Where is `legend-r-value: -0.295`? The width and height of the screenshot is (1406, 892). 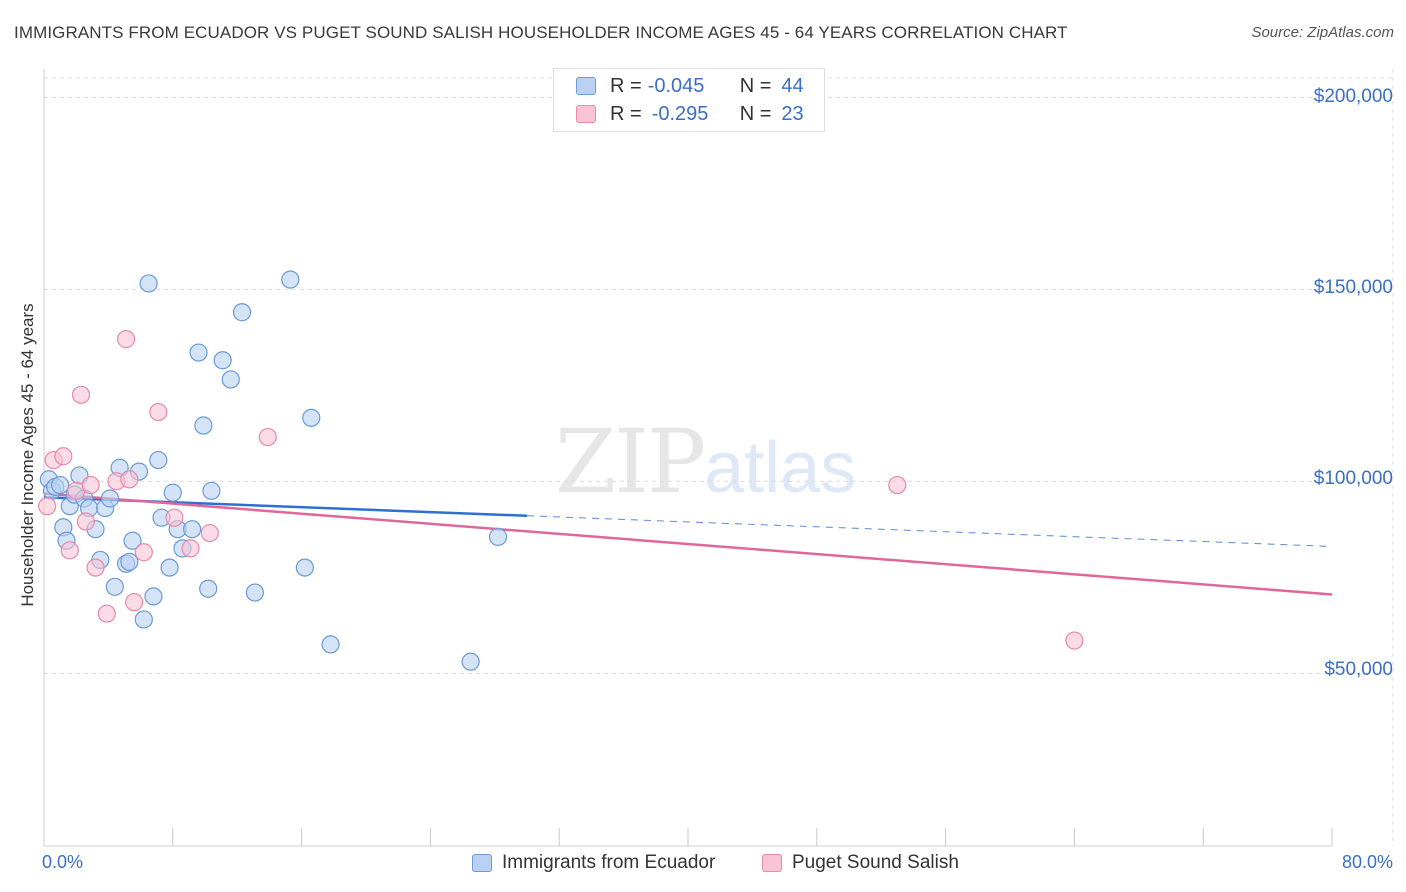 legend-r-value: -0.295 is located at coordinates (680, 113).